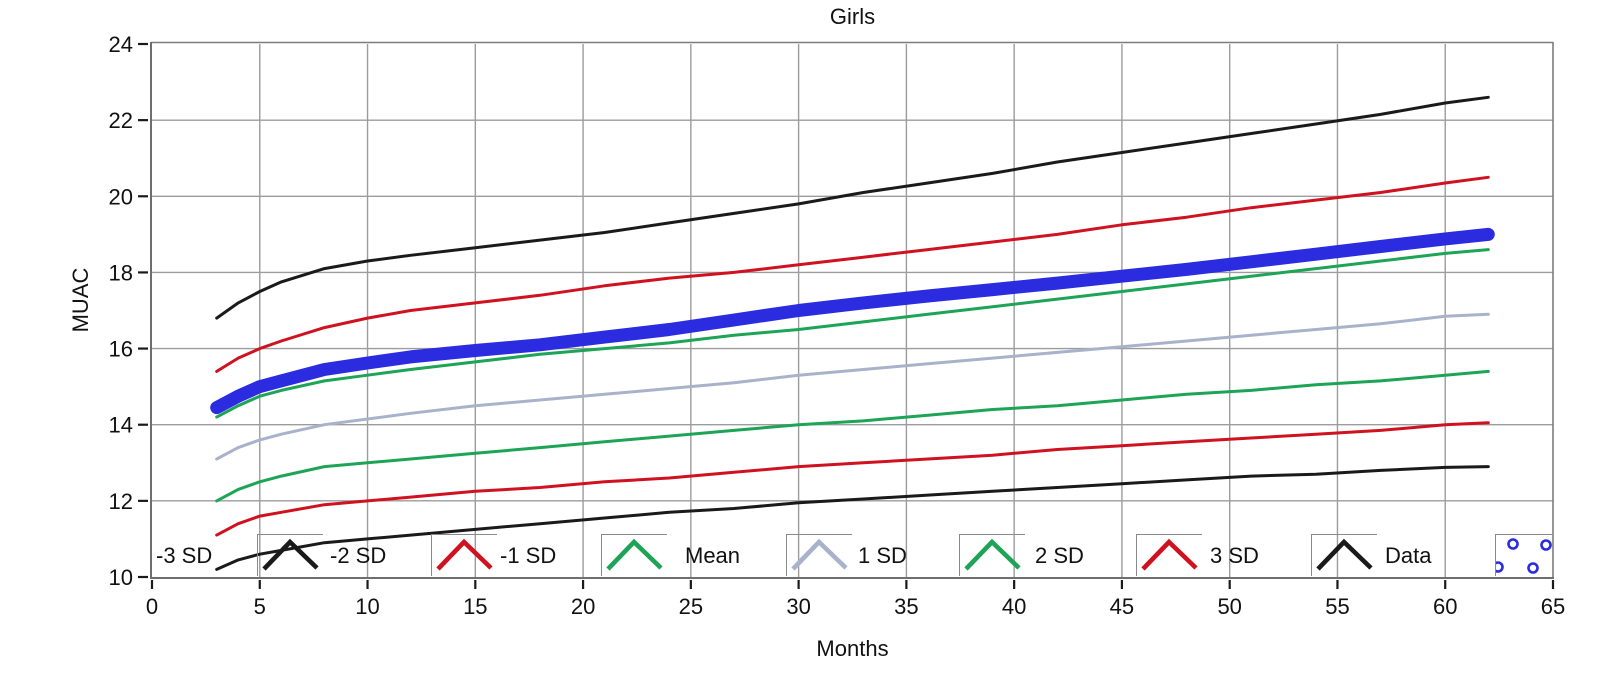 The image size is (1600, 673). What do you see at coordinates (768, 554) in the screenshot?
I see `legend-item-mean: Mean` at bounding box center [768, 554].